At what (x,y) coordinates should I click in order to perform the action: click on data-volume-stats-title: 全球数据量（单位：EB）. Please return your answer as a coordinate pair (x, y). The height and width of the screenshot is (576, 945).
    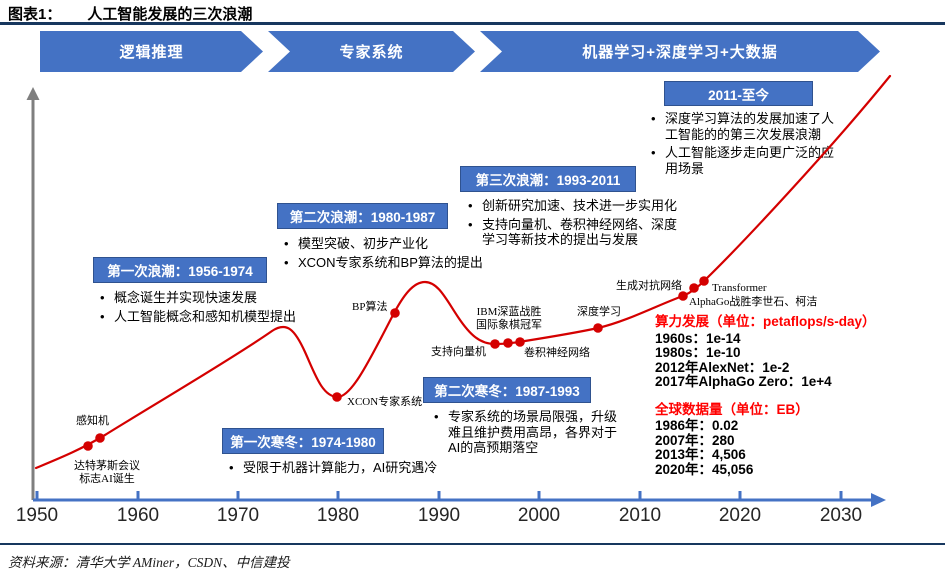
    Looking at the image, I should click on (732, 409).